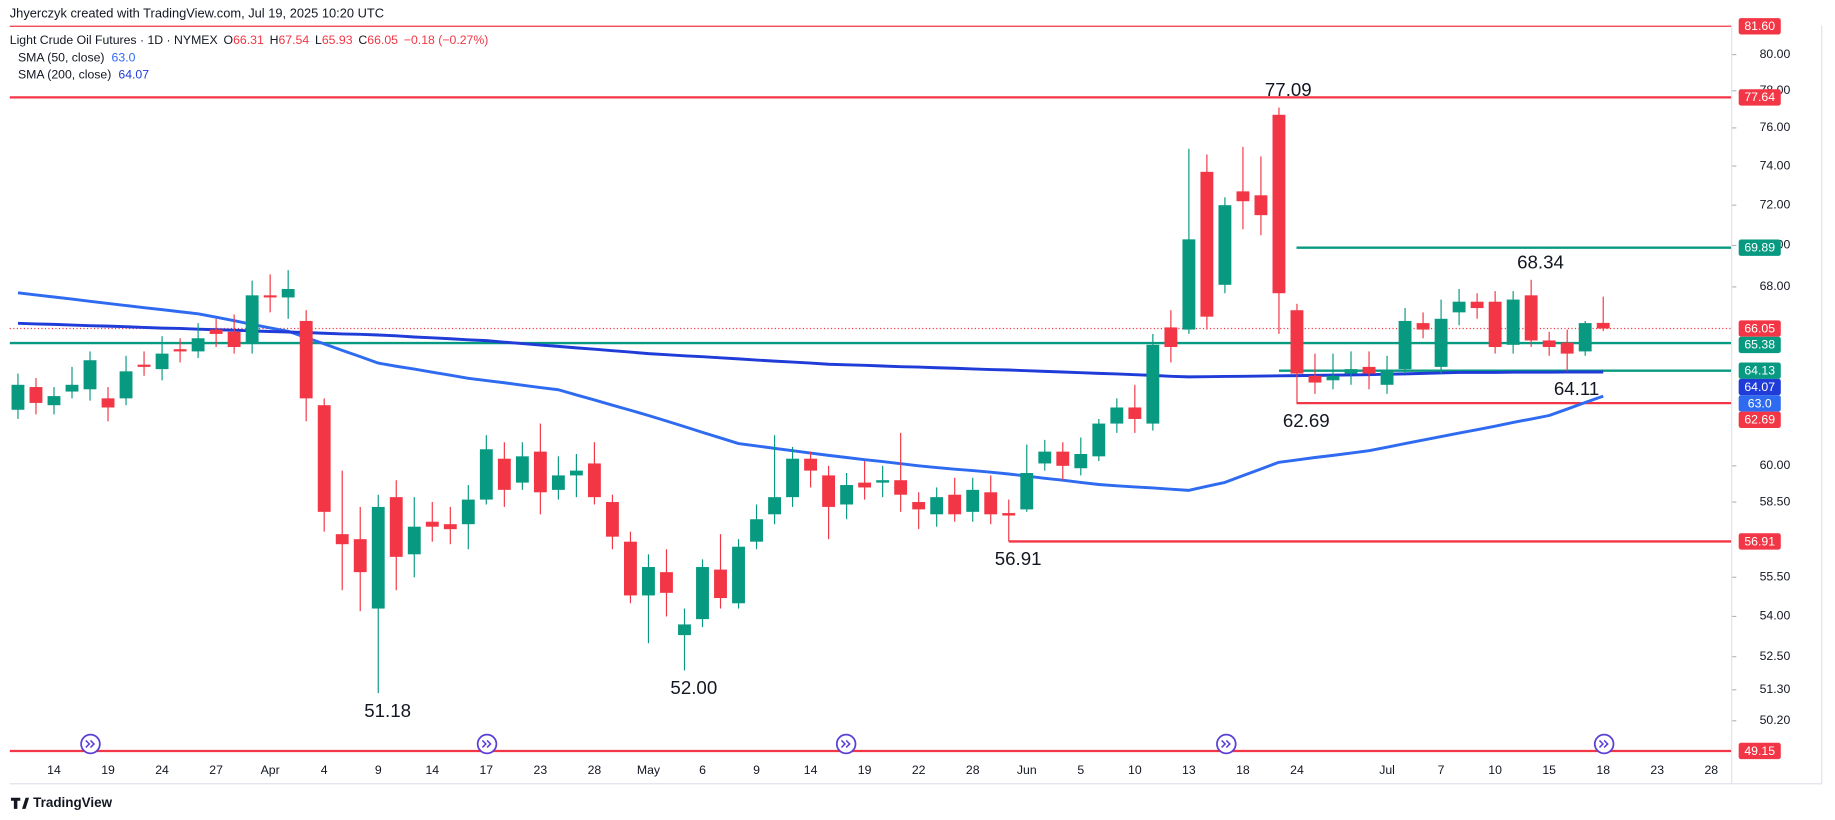 This screenshot has width=1835, height=820. Describe the element at coordinates (1549, 770) in the screenshot. I see `x-tick-label: 15` at that location.